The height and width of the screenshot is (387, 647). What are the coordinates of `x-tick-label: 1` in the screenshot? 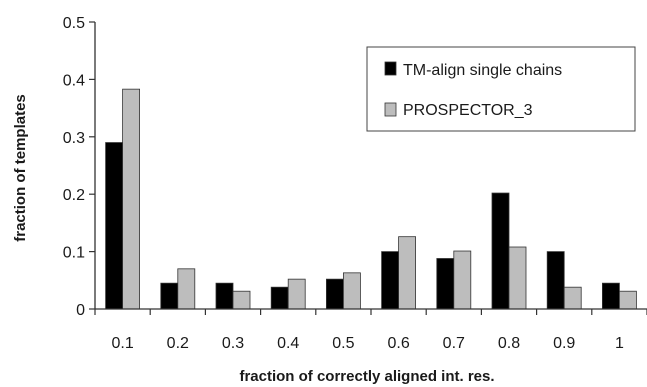 It's located at (619, 343).